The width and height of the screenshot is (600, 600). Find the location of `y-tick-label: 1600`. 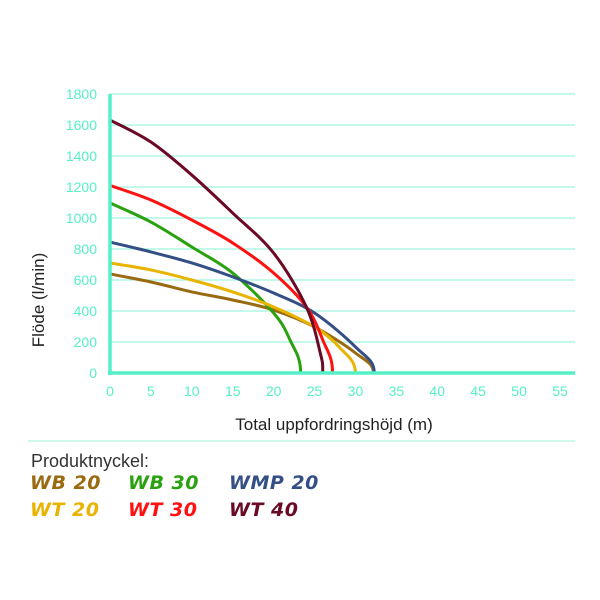

y-tick-label: 1600 is located at coordinates (81, 125).